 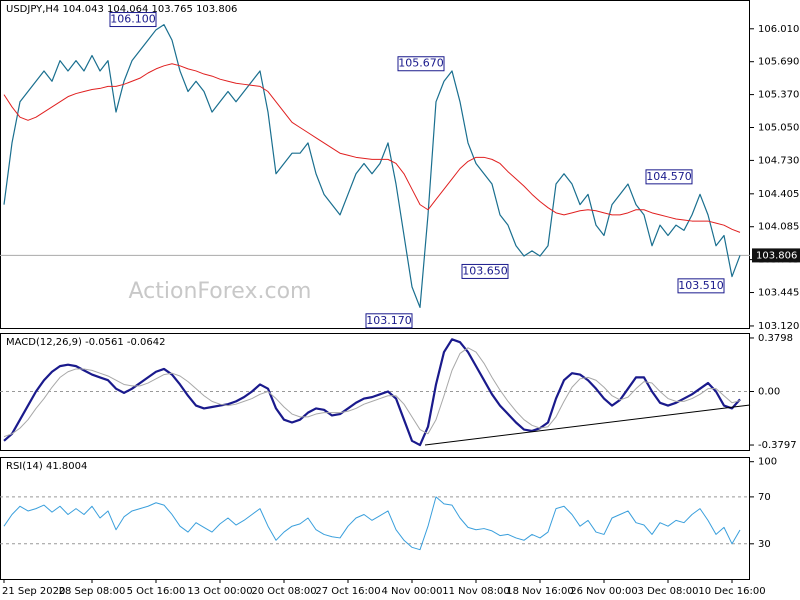 What do you see at coordinates (283, 591) in the screenshot?
I see `x-tick-label: 20 Oct 08:00` at bounding box center [283, 591].